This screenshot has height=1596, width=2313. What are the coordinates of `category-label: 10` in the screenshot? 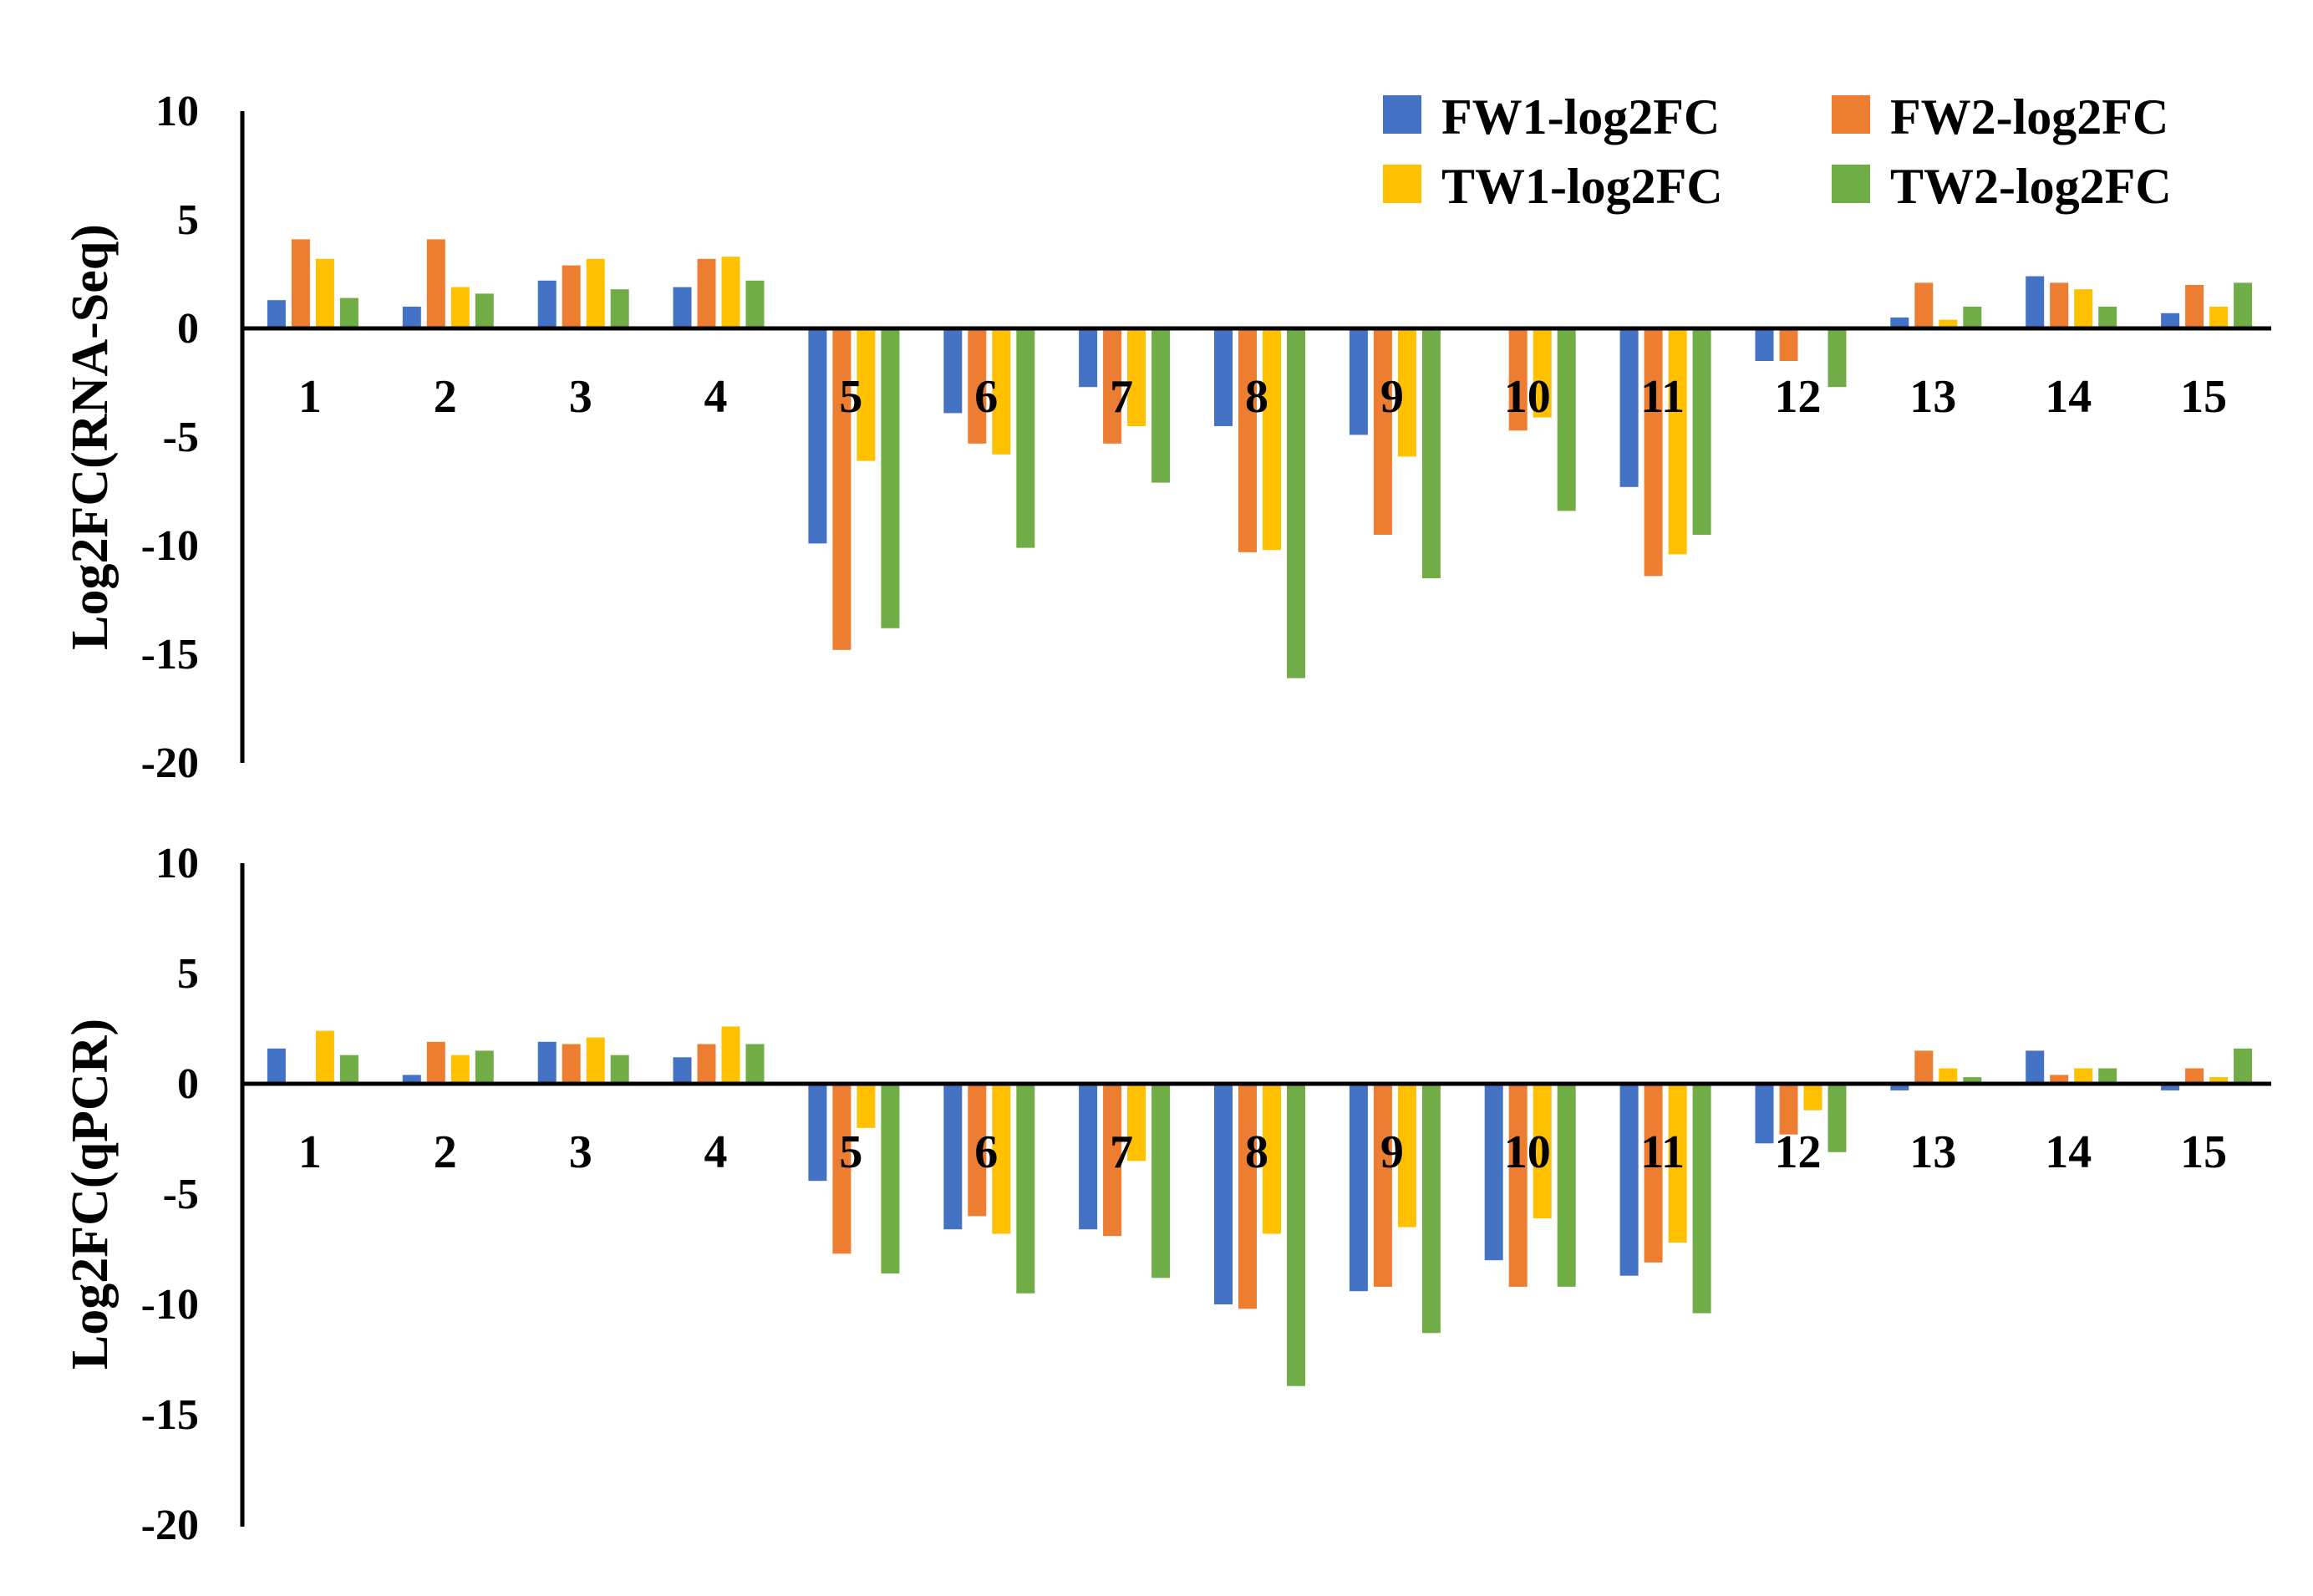 It's located at (1527, 1152).